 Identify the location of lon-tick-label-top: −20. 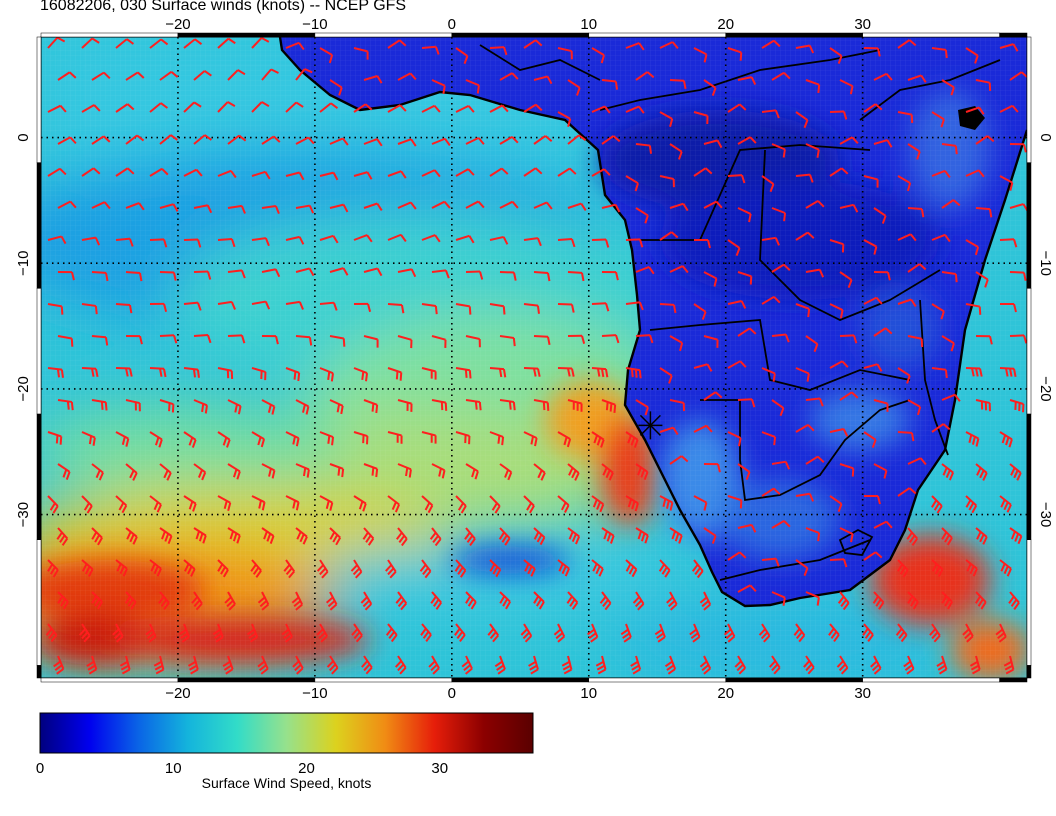
(177, 24).